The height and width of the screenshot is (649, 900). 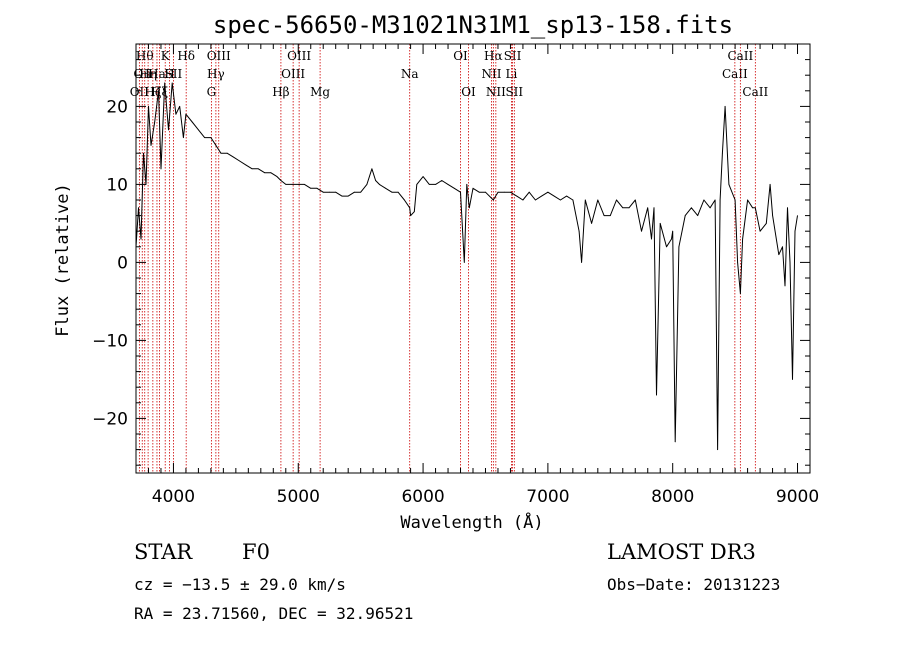 I want to click on marker-label-9: SII, so click(x=174, y=74).